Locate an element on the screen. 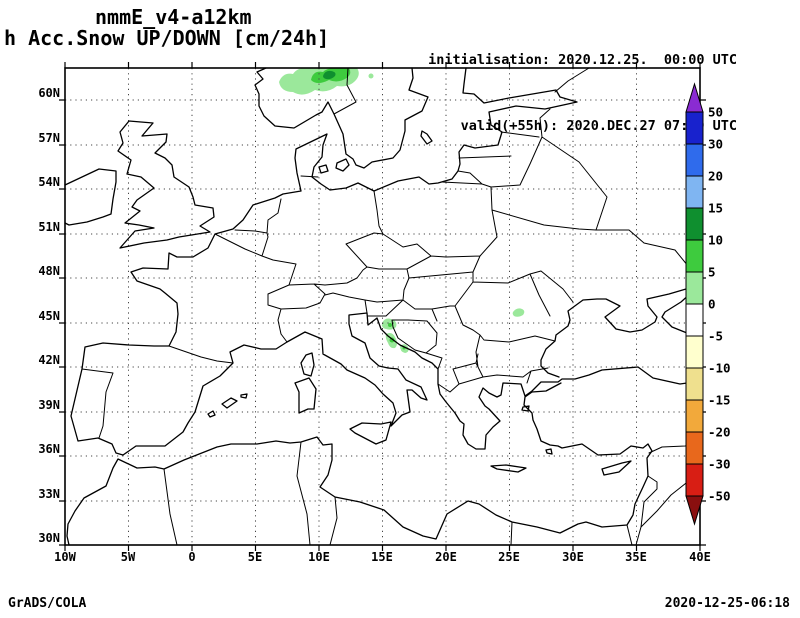 Image resolution: width=800 pixels, height=618 pixels. colorbar-label: -5 is located at coordinates (715, 336).